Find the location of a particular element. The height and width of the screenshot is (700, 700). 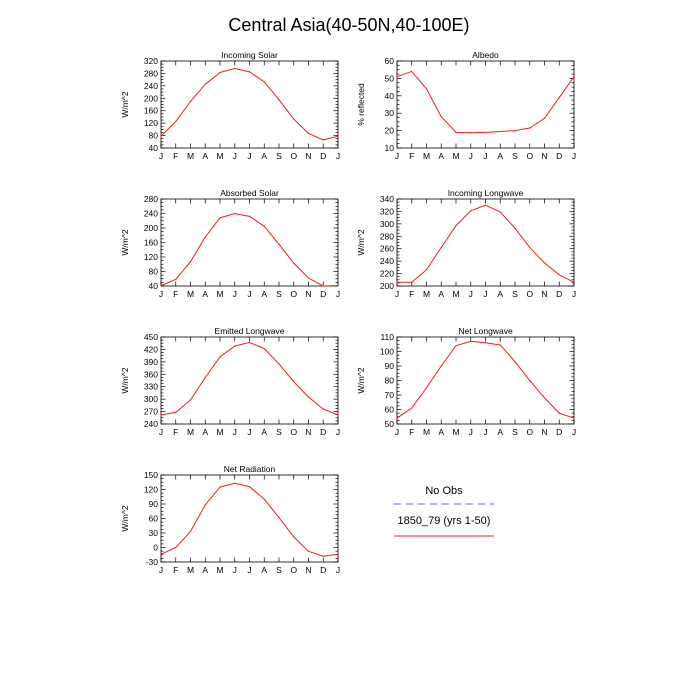

y-tick-label: 240 is located at coordinates (387, 261).